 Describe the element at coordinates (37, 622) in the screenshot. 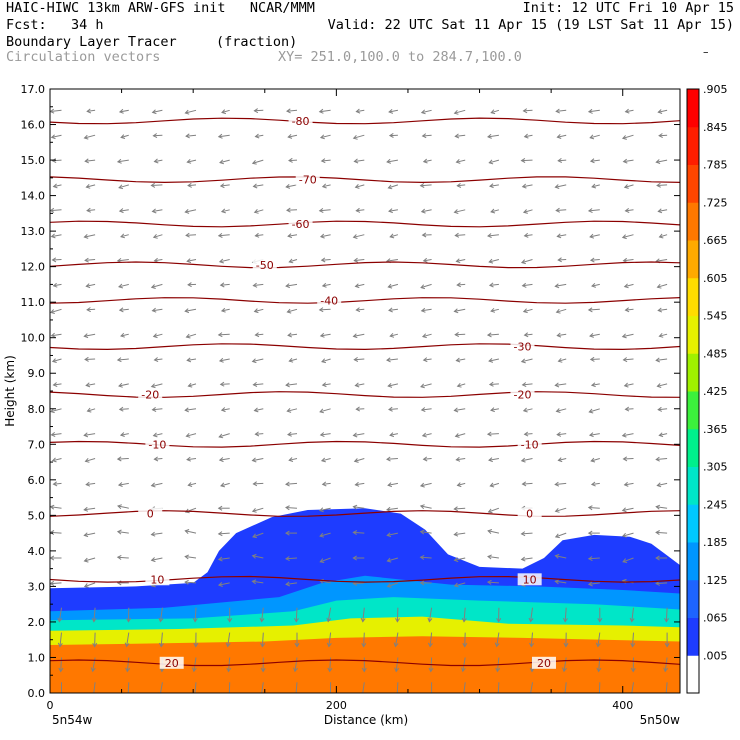

I see `y-tick-label: 2.0` at that location.